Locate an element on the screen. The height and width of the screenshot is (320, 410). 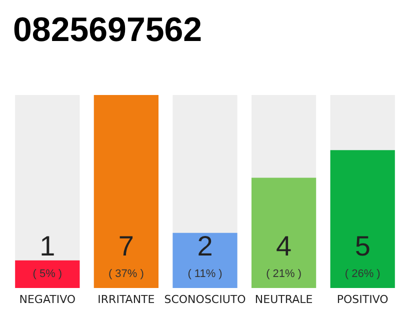
chart-title: 0825697562 is located at coordinates (107, 30).